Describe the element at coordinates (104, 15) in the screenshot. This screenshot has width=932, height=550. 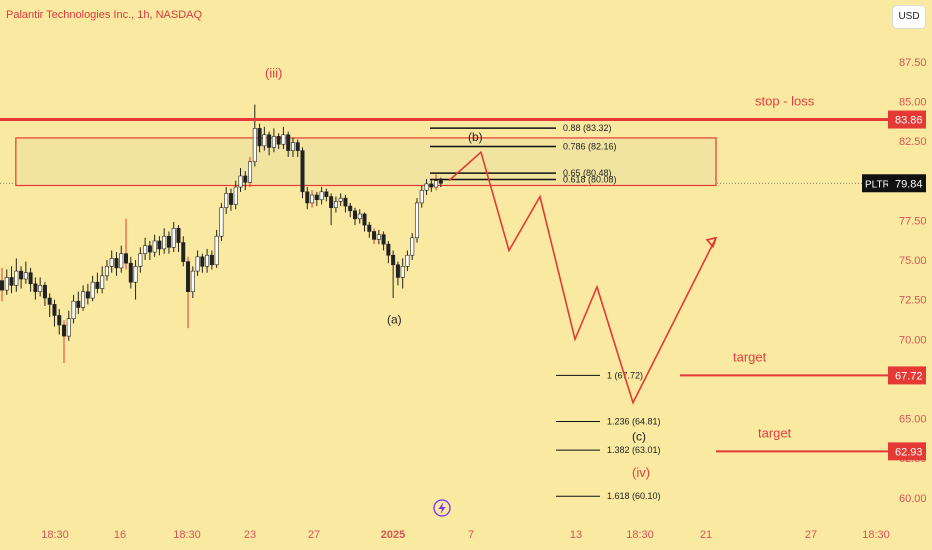
I see `chart-title: Palantir Technologies Inc., 1h, NASDAQ` at that location.